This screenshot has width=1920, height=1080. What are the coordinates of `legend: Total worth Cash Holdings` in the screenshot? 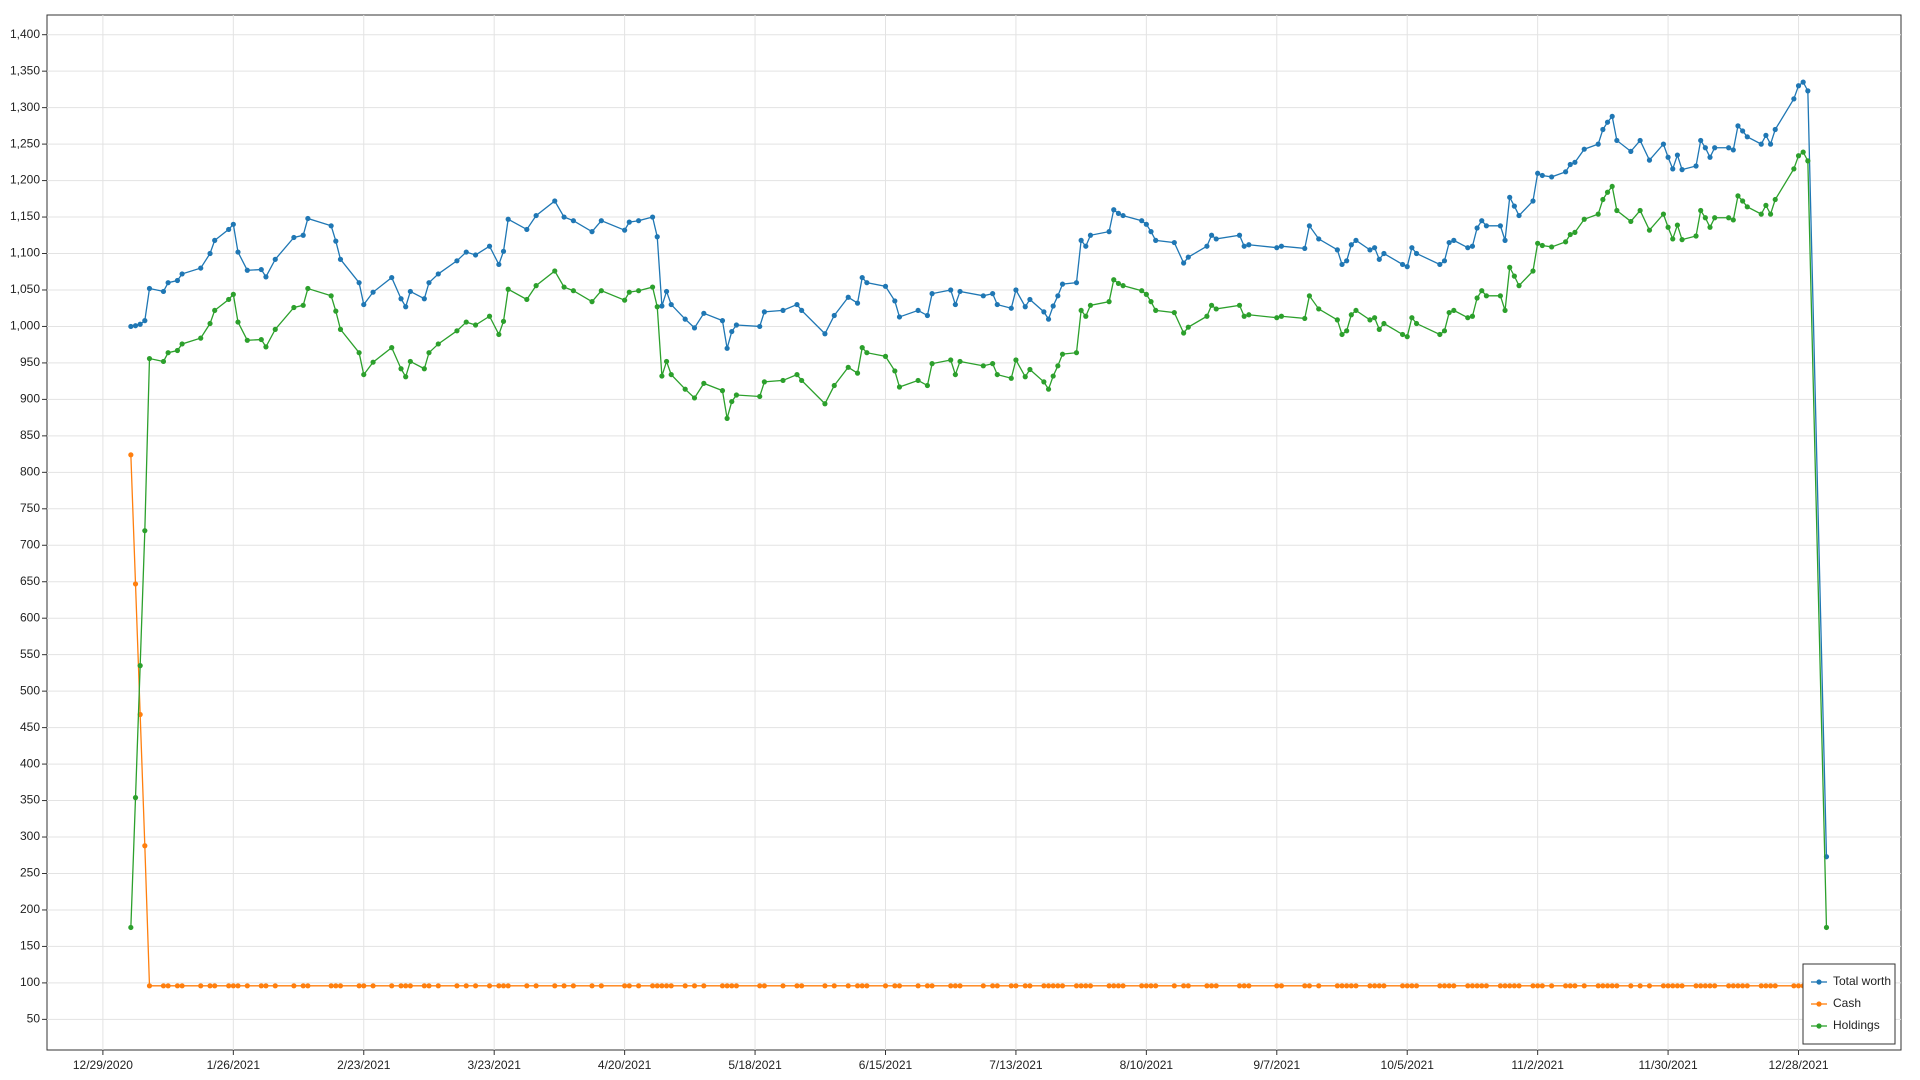 It's located at (1849, 1004).